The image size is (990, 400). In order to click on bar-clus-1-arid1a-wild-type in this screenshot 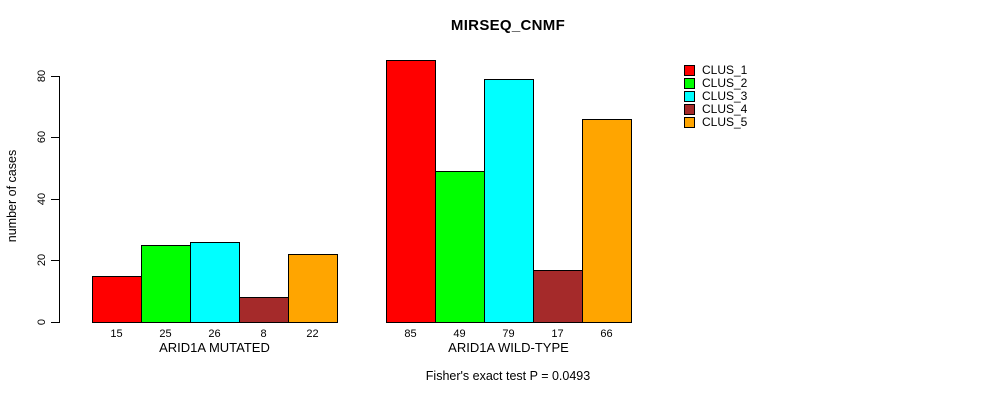, I will do `click(411, 191)`.